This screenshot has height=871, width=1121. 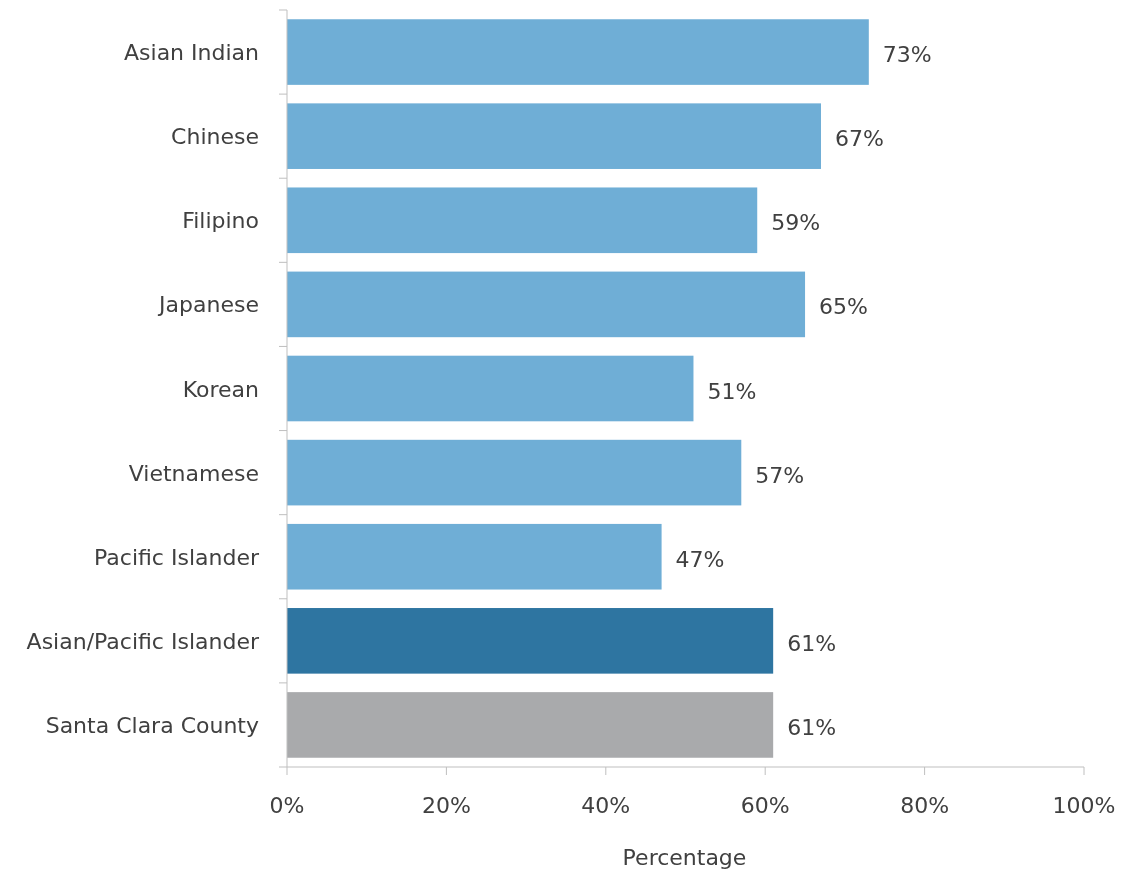 I want to click on data-label: 73%, so click(x=907, y=55).